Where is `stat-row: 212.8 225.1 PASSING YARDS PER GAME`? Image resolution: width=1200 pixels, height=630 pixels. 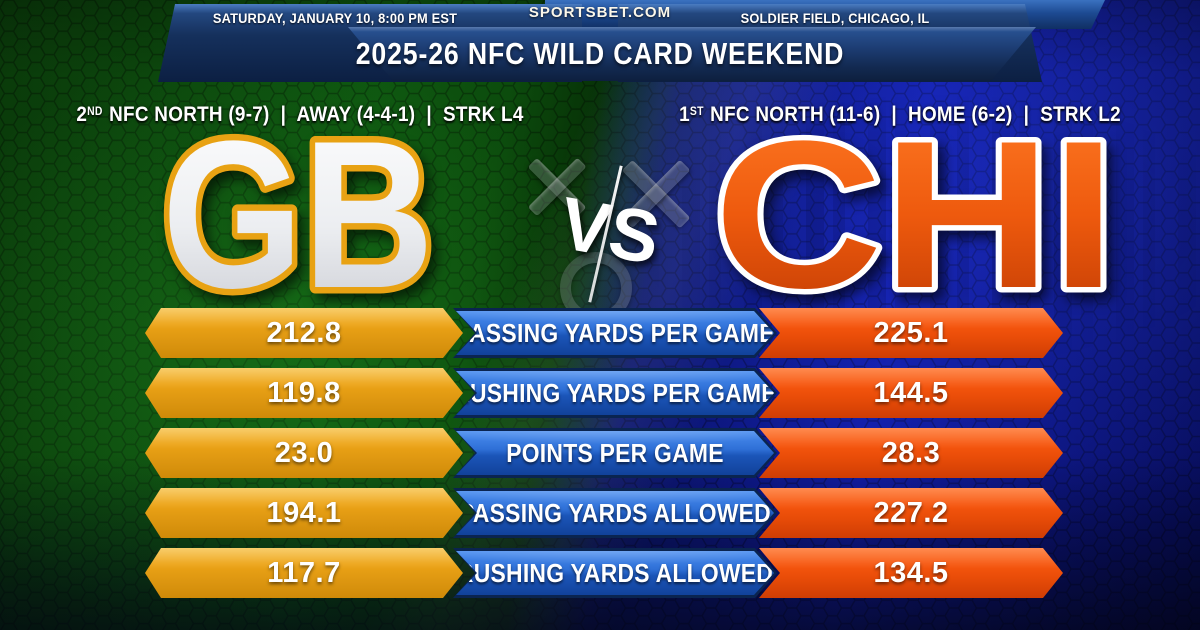 stat-row: 212.8 225.1 PASSING YARDS PER GAME is located at coordinates (604, 333).